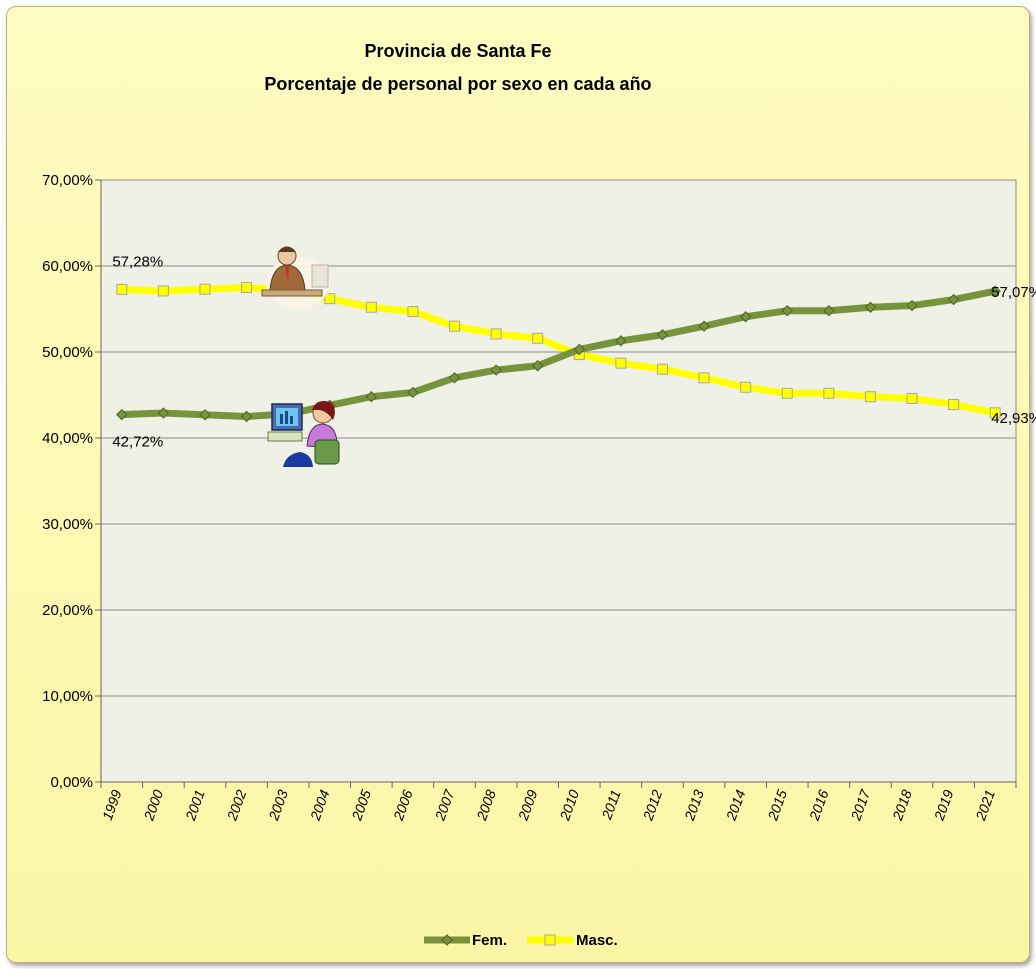 The image size is (1036, 969). Describe the element at coordinates (295, 277) in the screenshot. I see `man-at-desk-icon` at that location.